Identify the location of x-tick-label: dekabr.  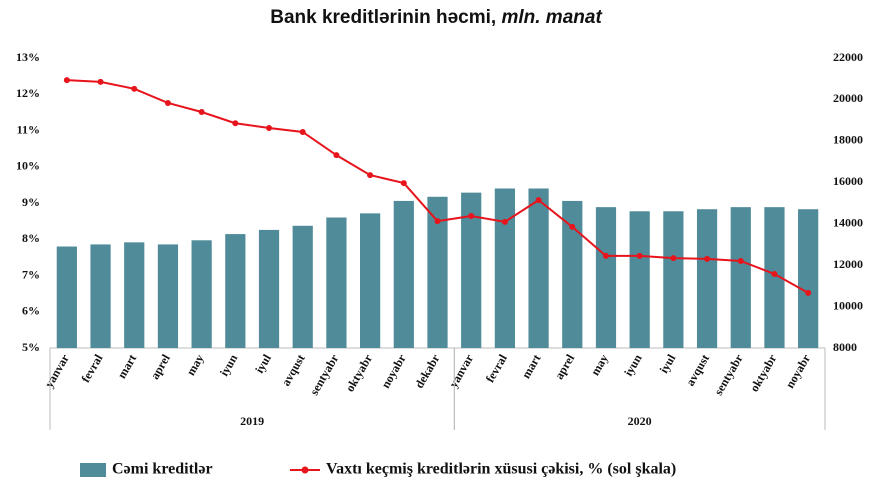
(427, 370).